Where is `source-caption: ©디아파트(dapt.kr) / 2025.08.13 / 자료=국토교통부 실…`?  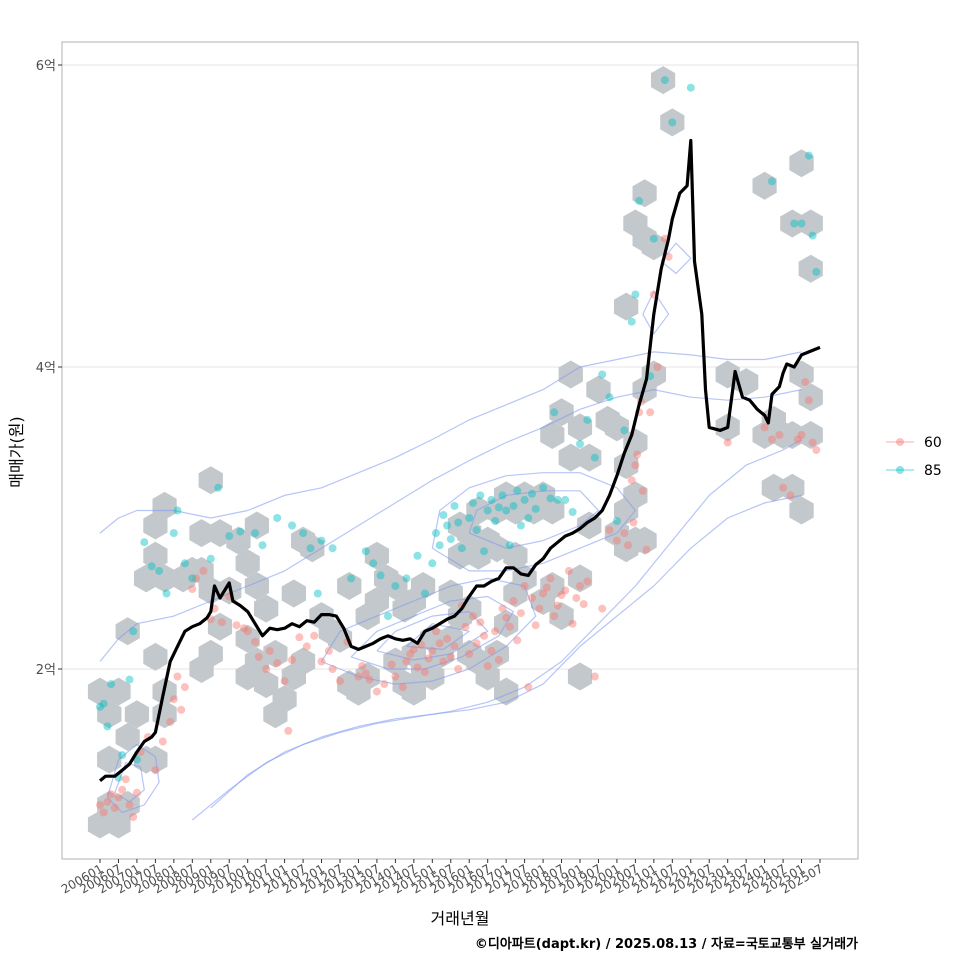 source-caption: ©디아파트(dapt.kr) / 2025.08.13 / 자료=국토교통부 실… is located at coordinates (666, 944).